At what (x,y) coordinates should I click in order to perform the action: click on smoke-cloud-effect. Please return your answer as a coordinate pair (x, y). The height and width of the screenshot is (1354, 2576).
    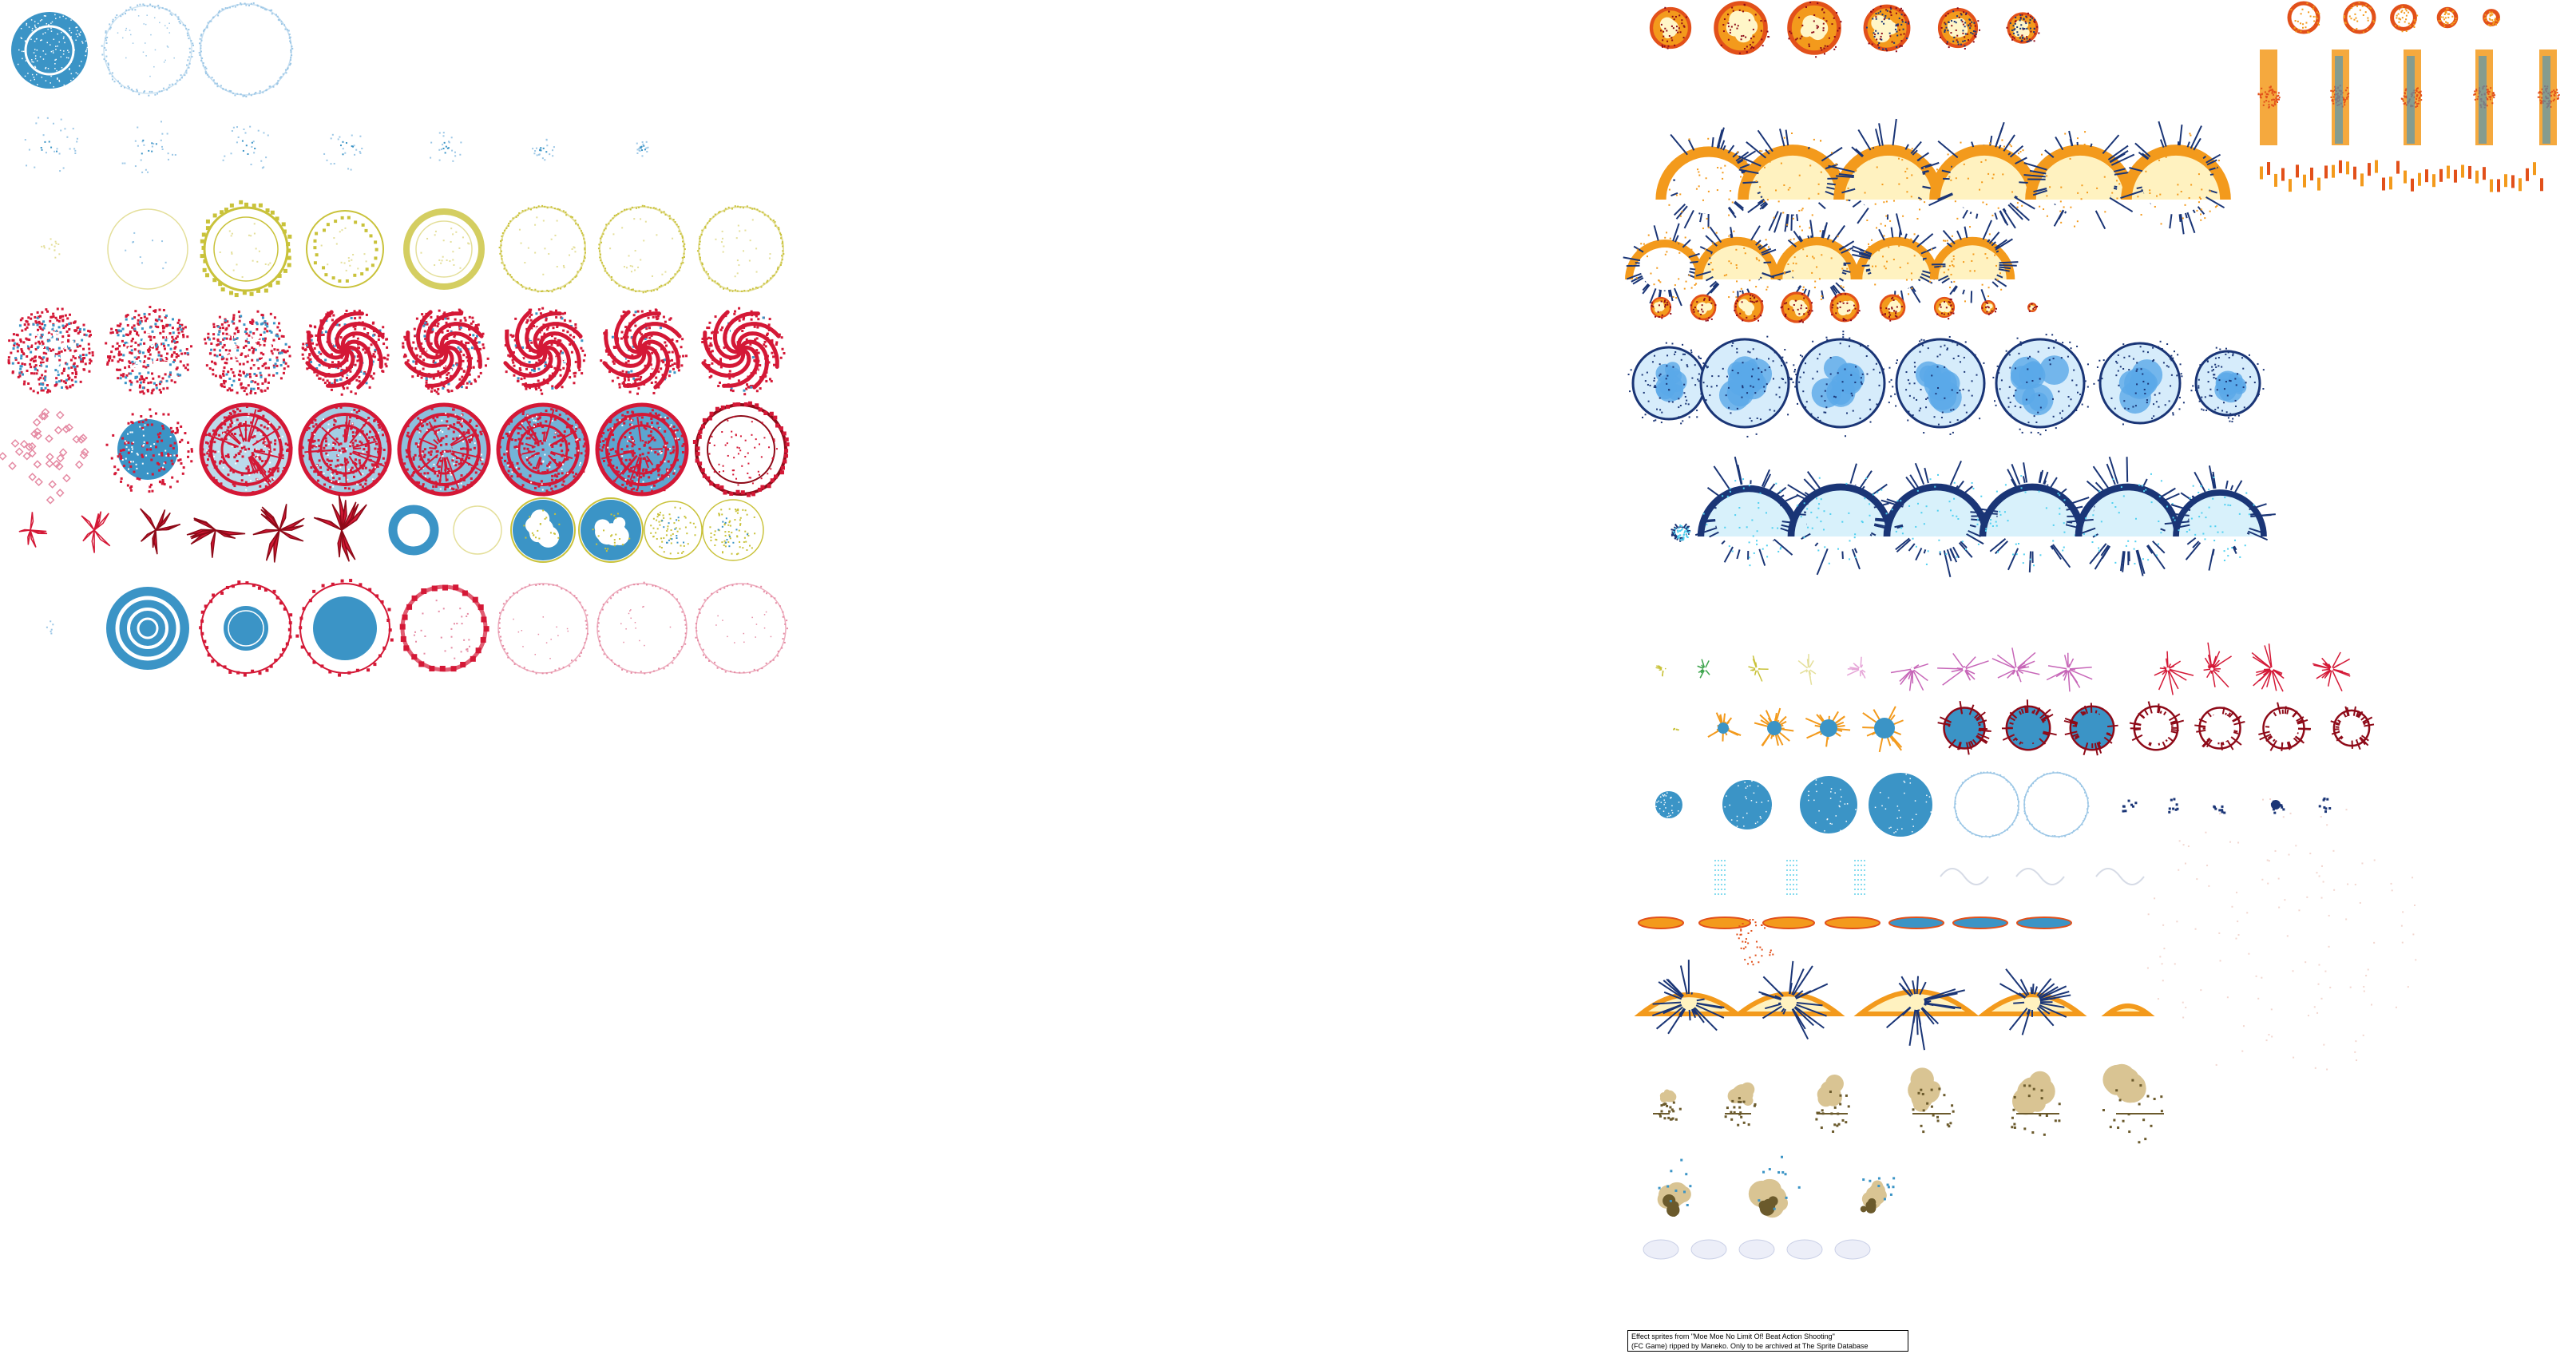
    Looking at the image, I should click on (1774, 1186).